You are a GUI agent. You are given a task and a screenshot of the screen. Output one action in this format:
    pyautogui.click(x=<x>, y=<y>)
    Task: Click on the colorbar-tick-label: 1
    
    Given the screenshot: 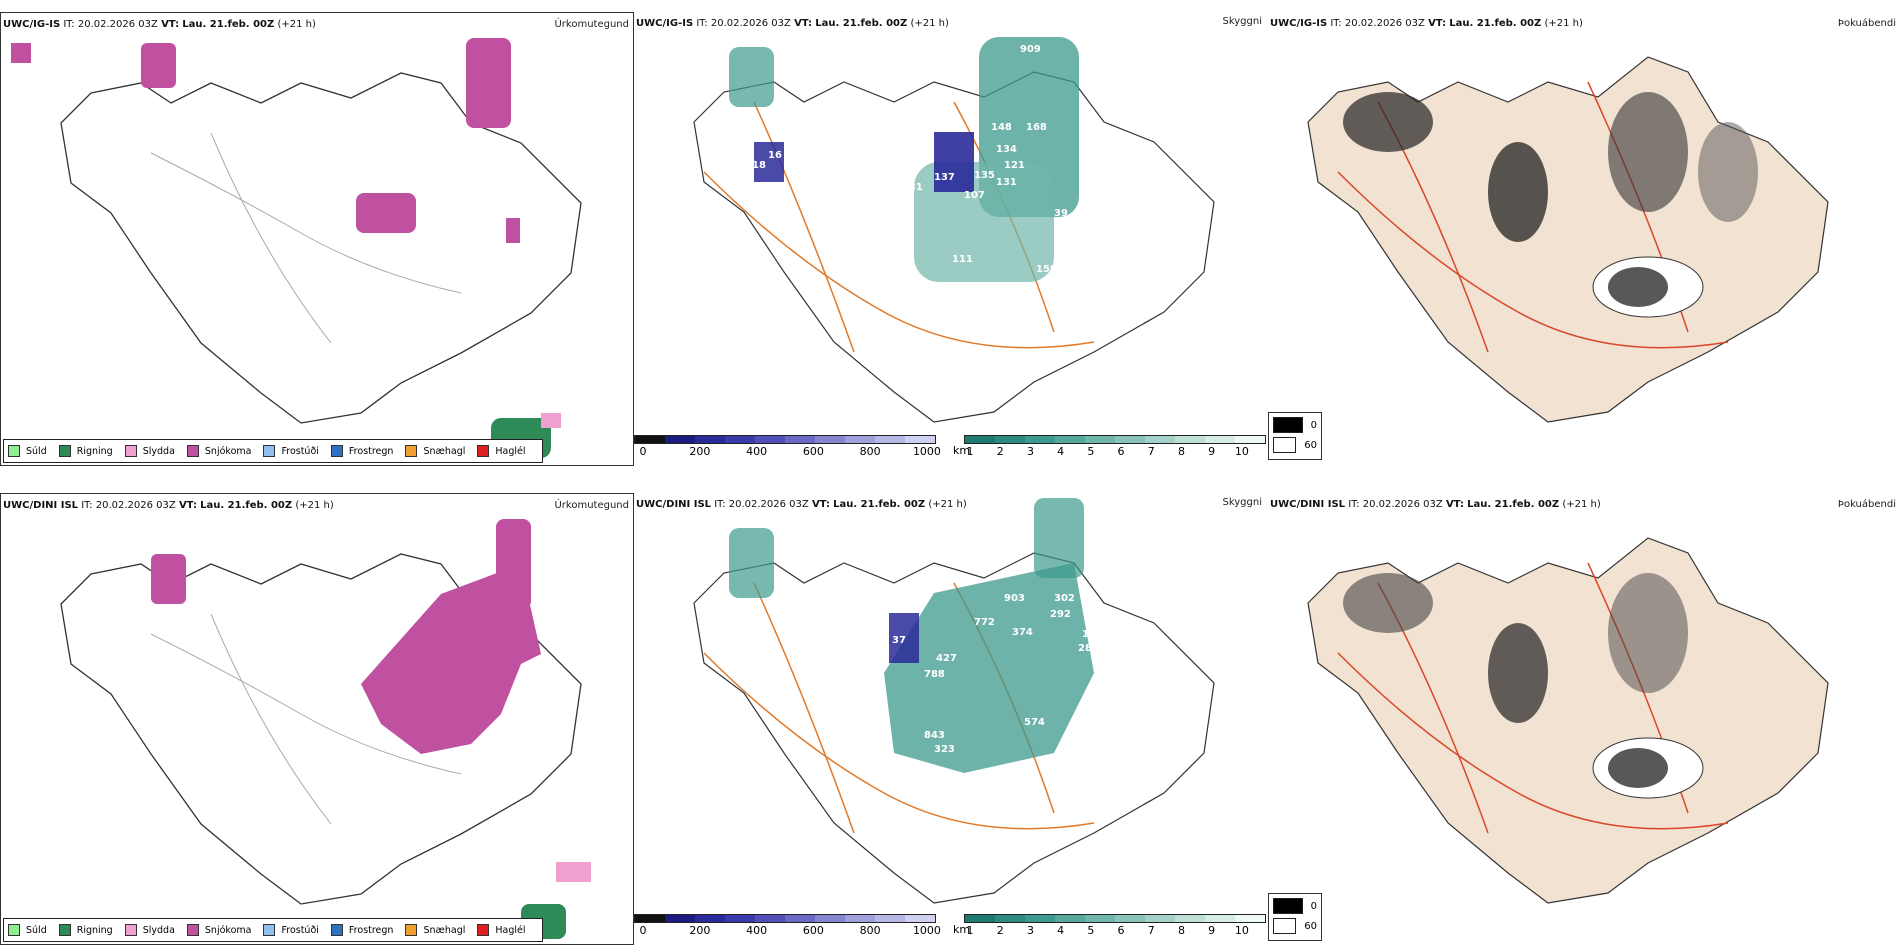 What is the action you would take?
    pyautogui.click(x=970, y=930)
    